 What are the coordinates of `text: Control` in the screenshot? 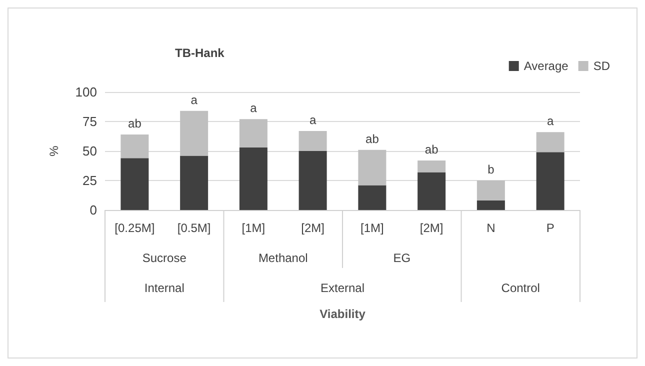 It's located at (520, 288).